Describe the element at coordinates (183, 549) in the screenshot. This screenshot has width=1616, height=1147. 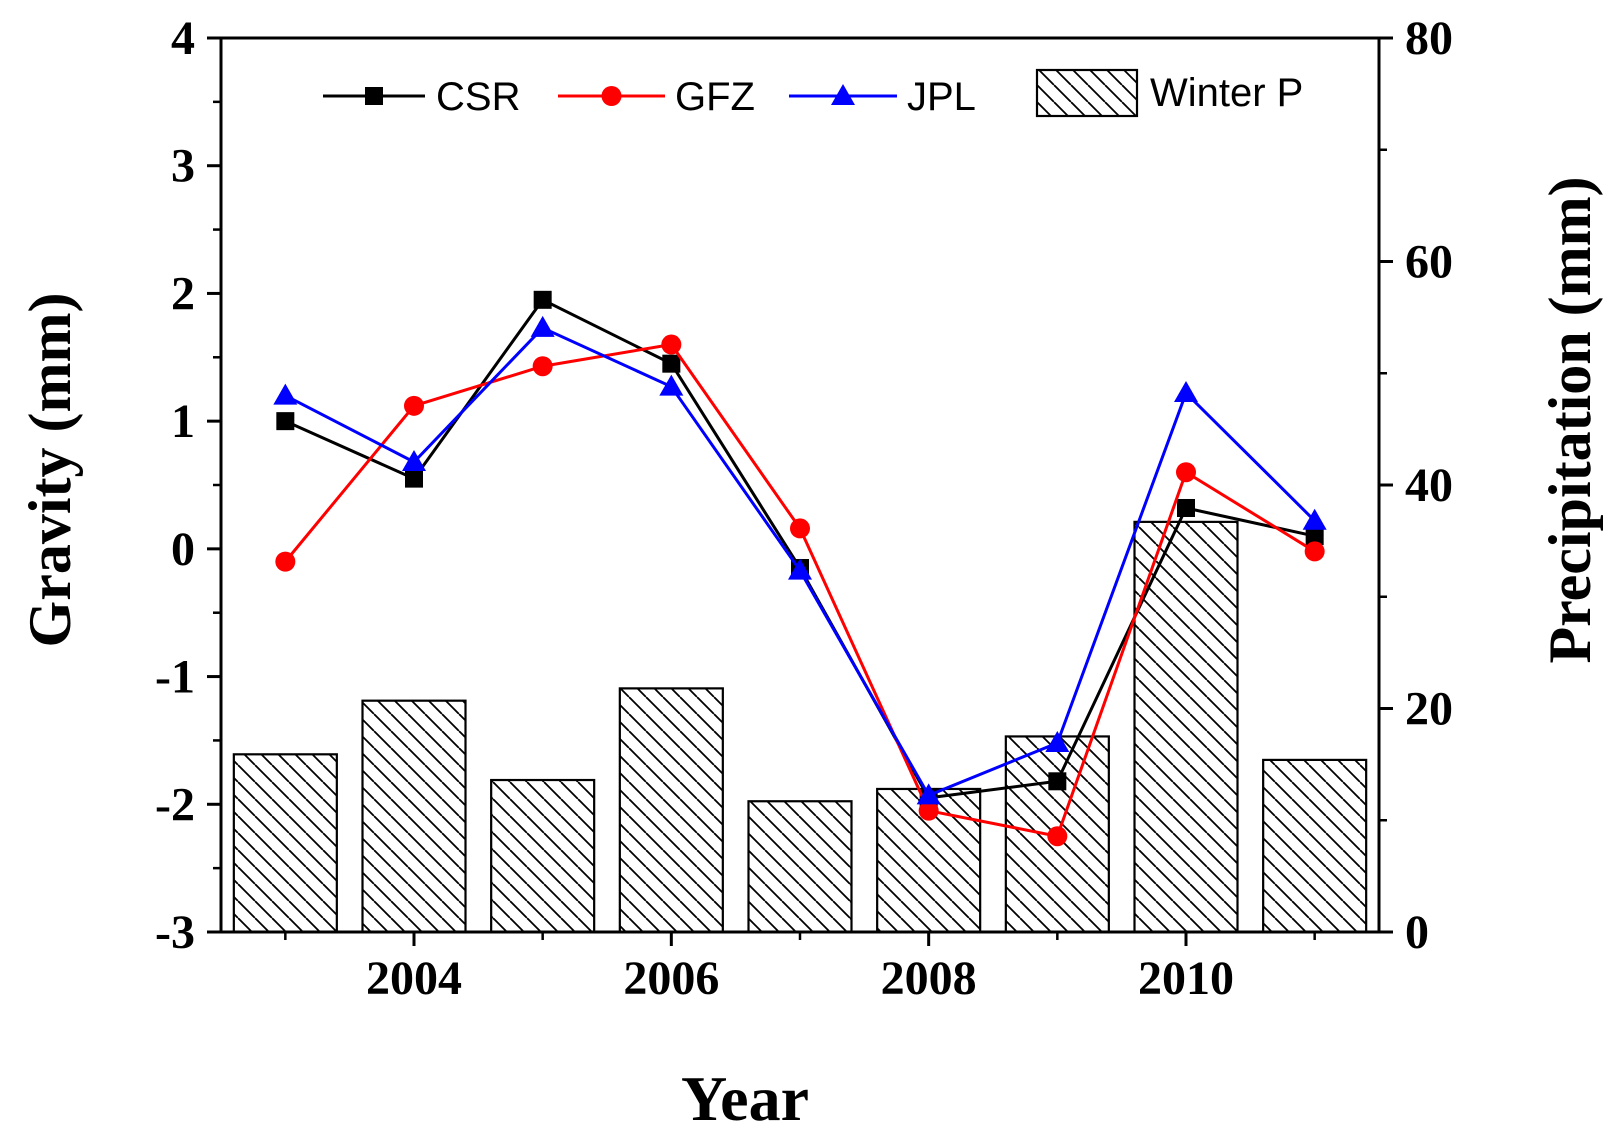
I see `y-left-tick-label: 0` at that location.